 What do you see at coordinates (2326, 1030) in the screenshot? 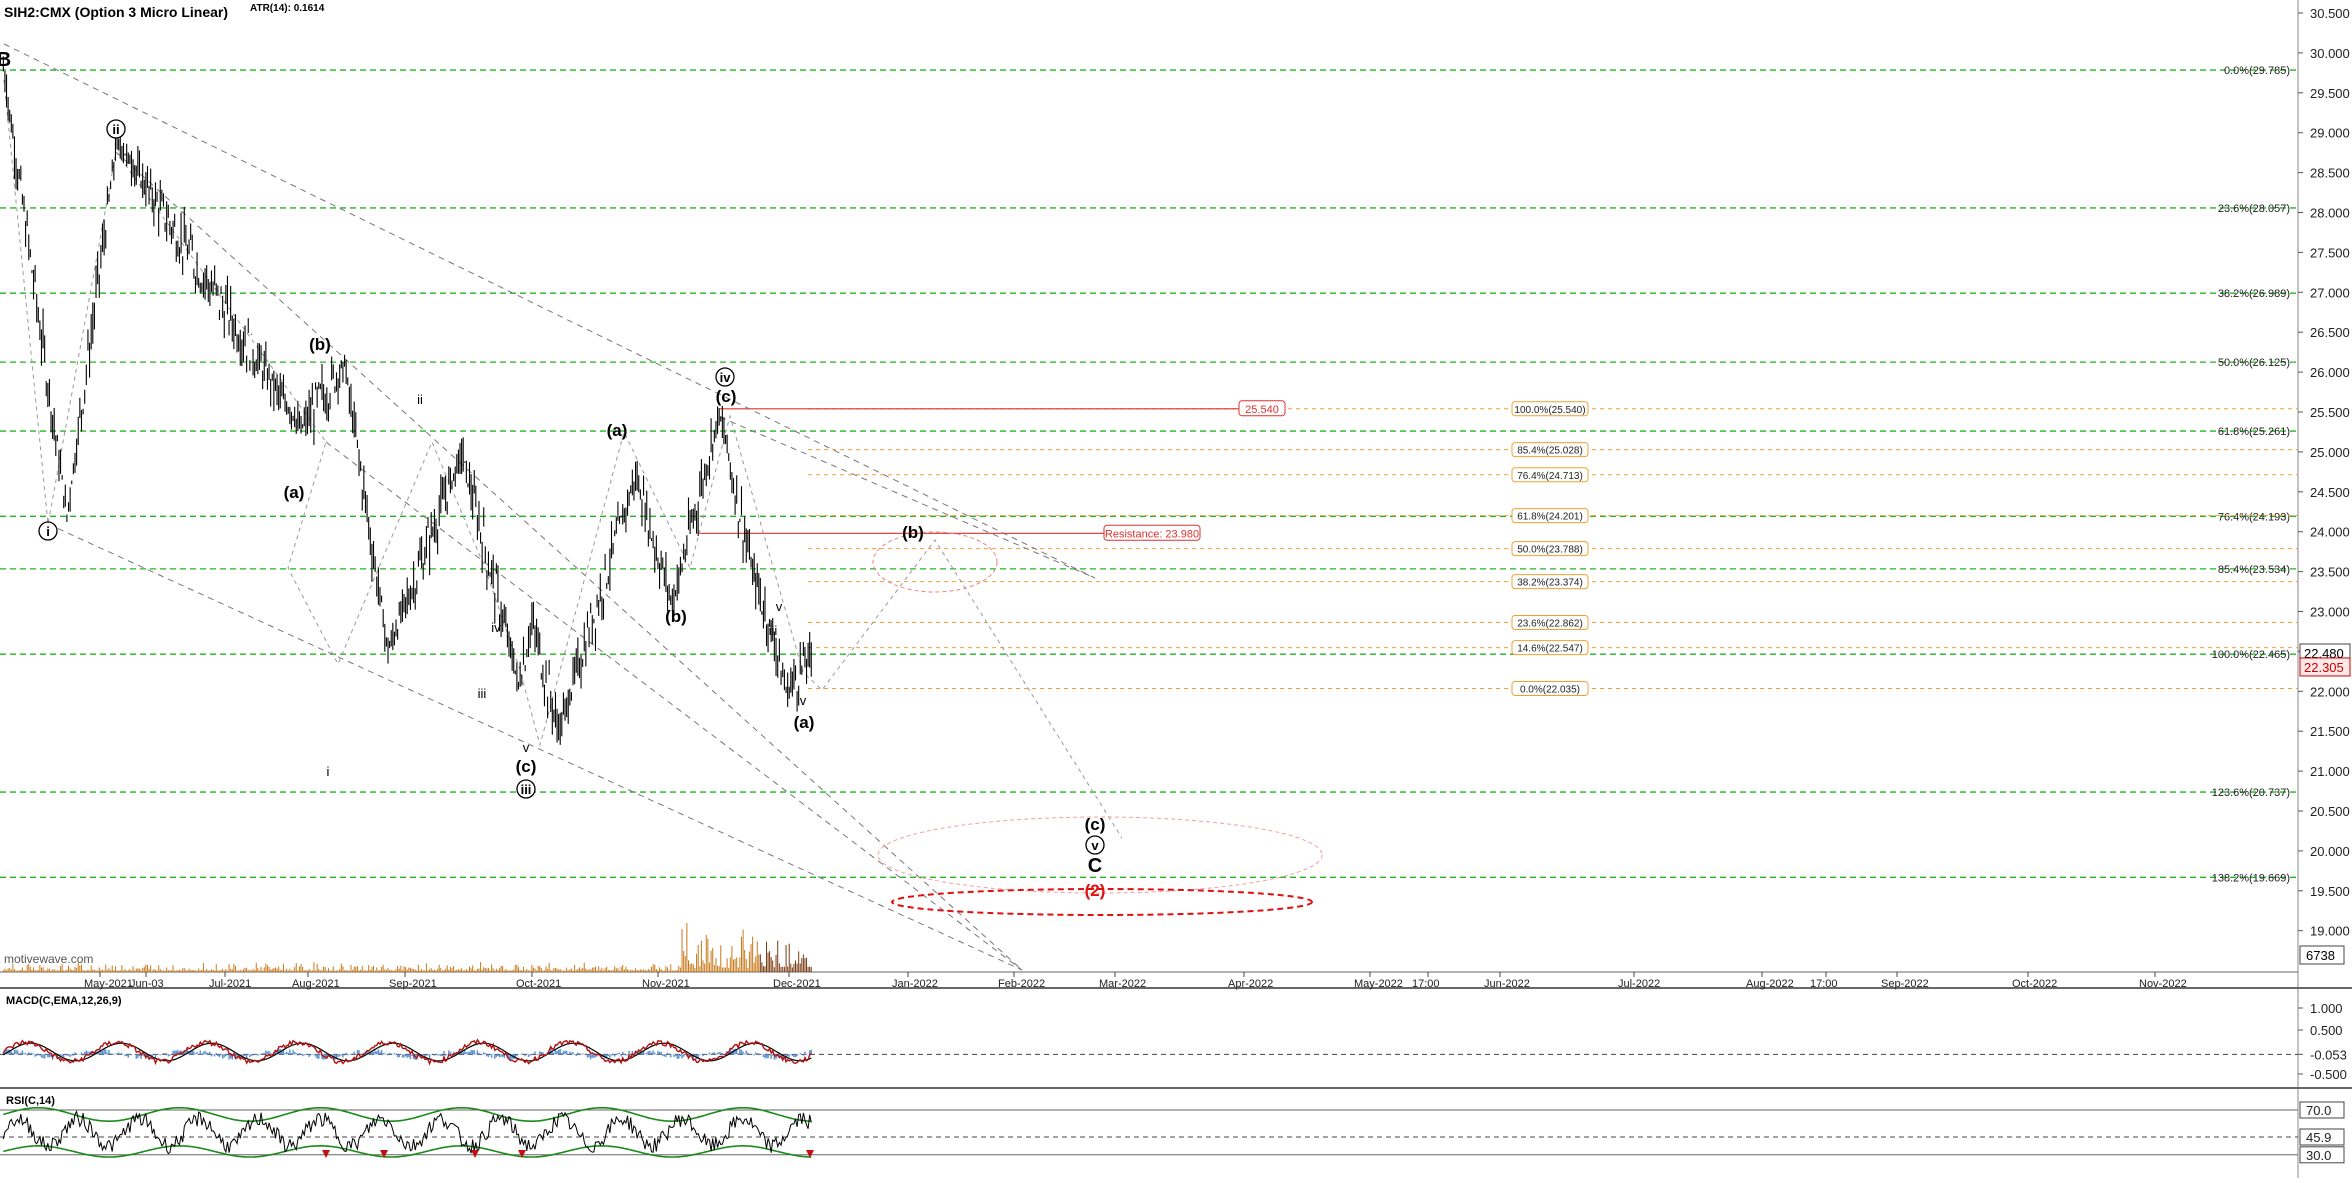
I see `macd-tick-label: 0.500` at bounding box center [2326, 1030].